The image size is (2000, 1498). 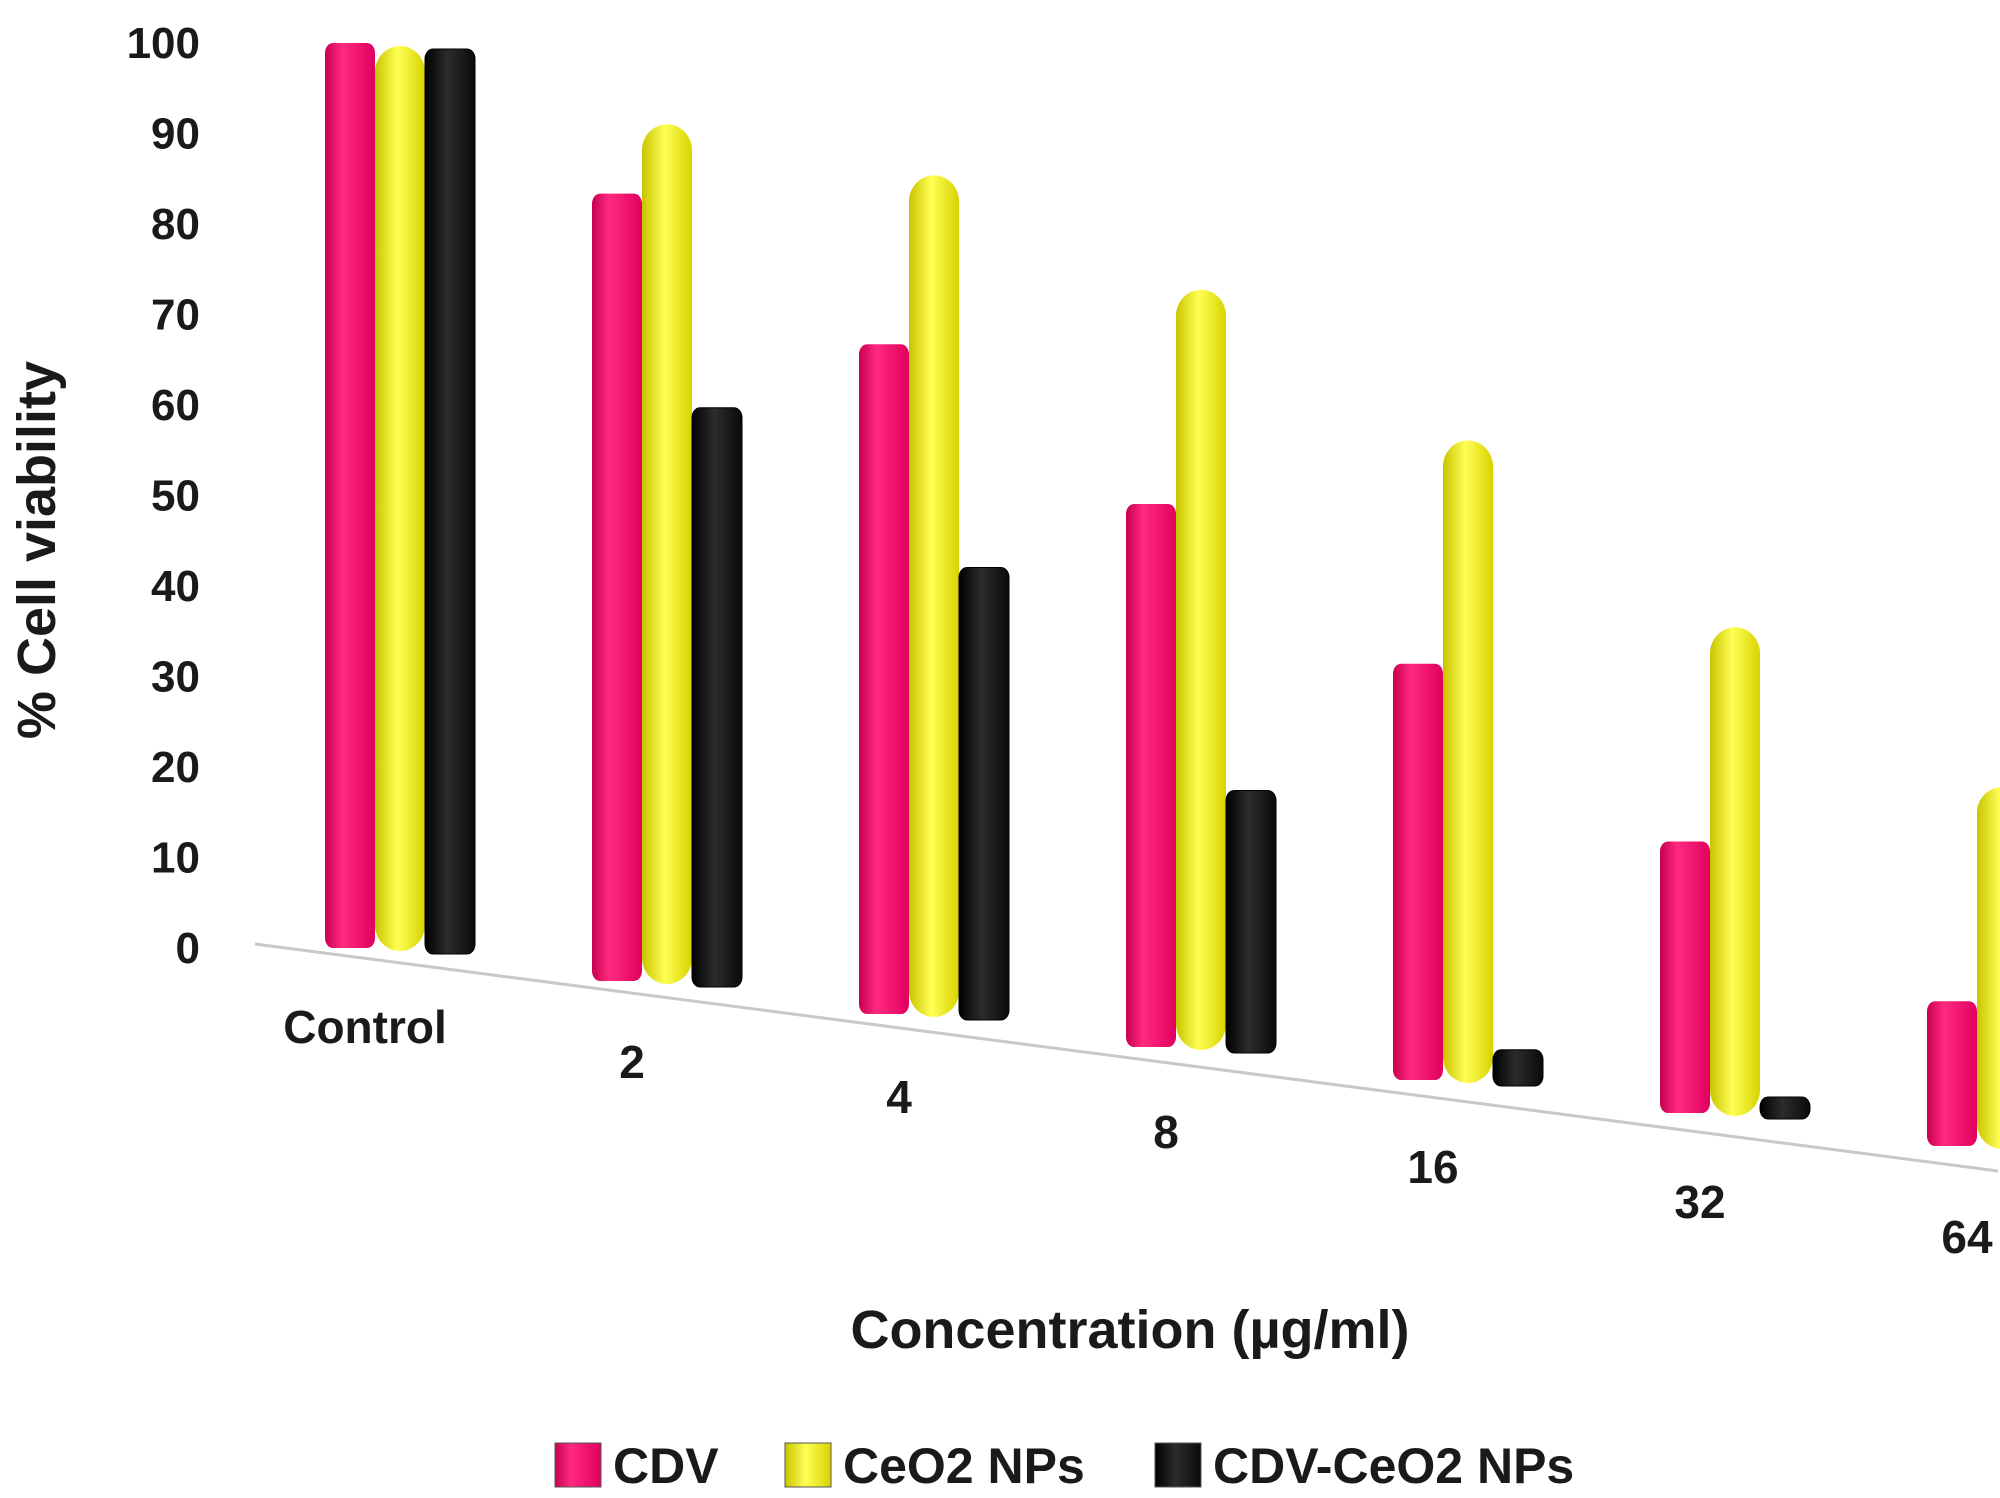 I want to click on legend: CDV CeO2 NPs CDV-CeO2 NPs, so click(x=1064, y=1466).